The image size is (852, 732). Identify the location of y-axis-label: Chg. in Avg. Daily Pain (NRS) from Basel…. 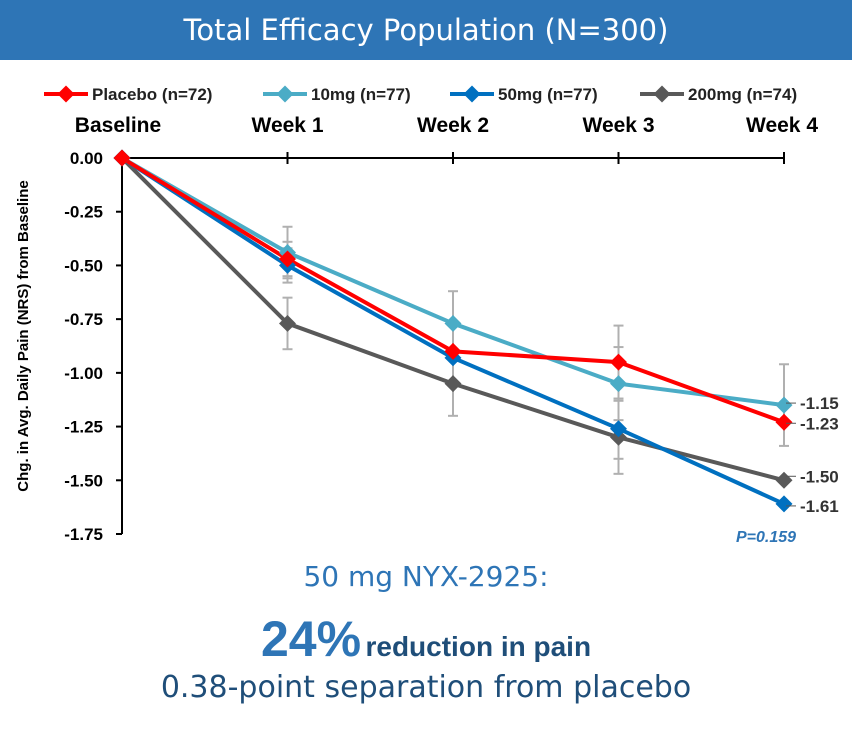
(23, 335).